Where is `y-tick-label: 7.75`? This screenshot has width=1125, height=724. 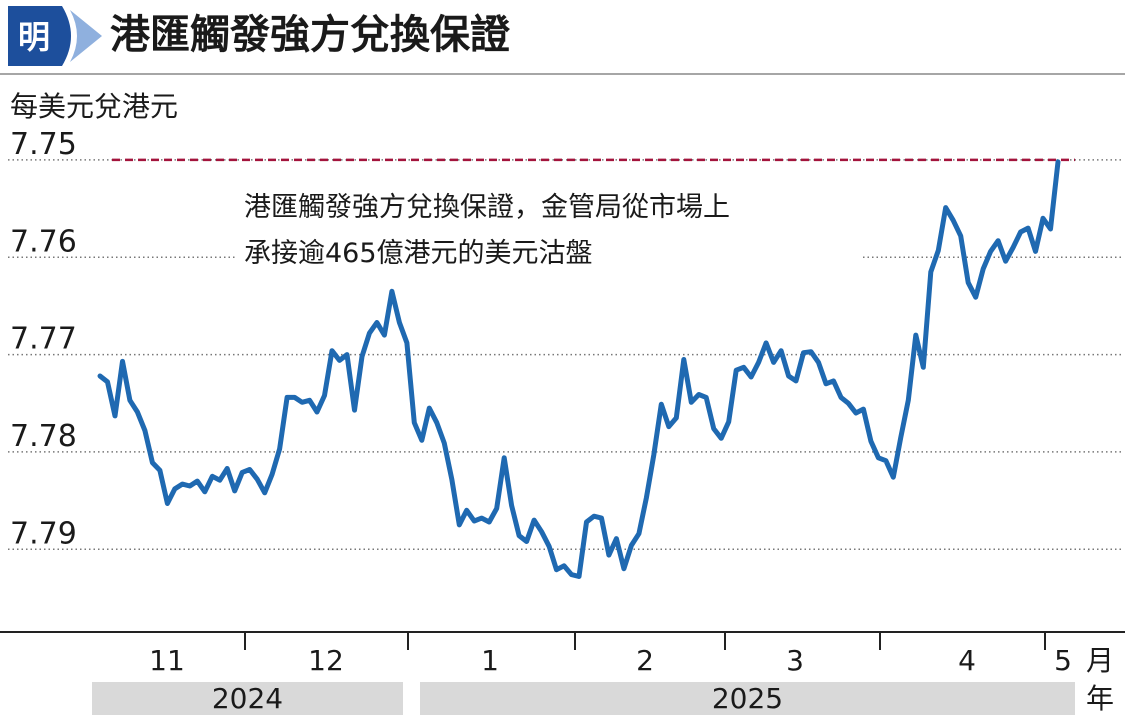
y-tick-label: 7.75 is located at coordinates (43, 144).